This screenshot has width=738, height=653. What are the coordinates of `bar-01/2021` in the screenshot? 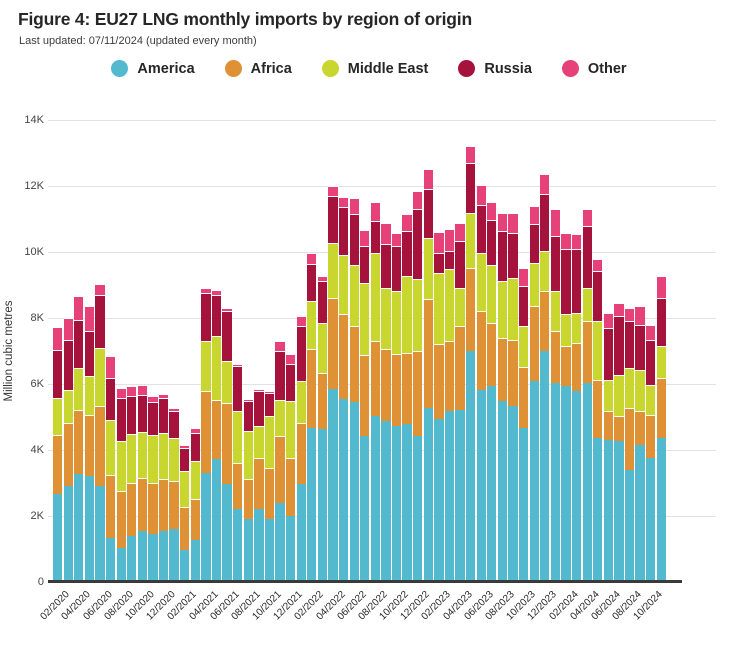 It's located at (185, 512).